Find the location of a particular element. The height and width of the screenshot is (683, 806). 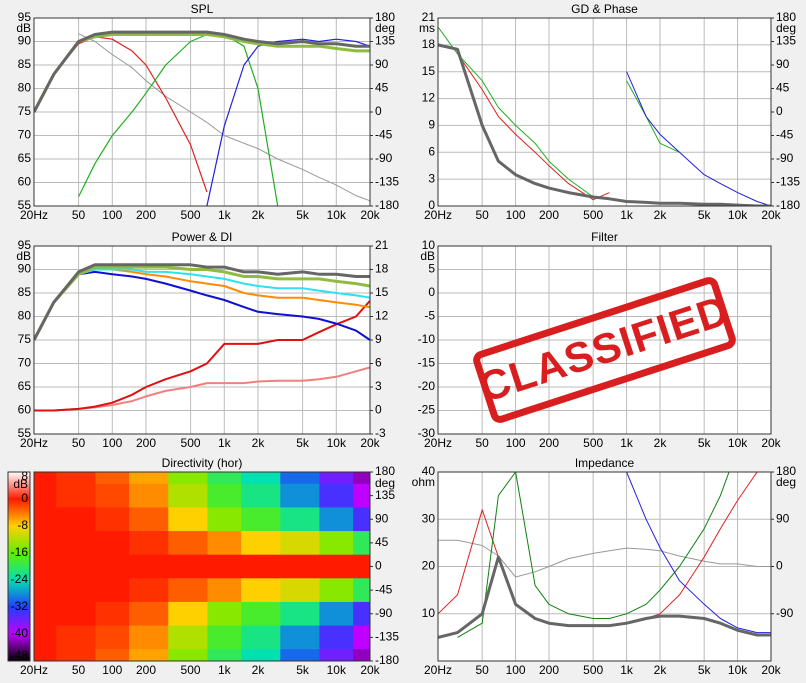

y2-tick-label: 135 is located at coordinates (786, 41).